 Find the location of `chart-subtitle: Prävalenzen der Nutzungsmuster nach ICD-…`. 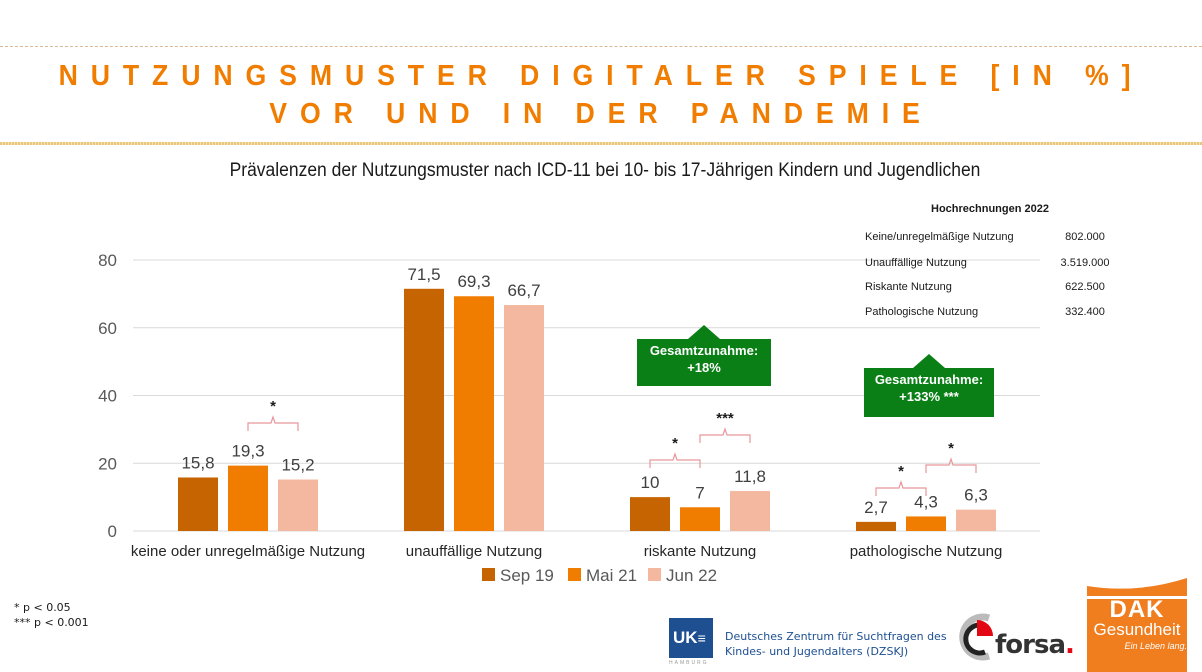

chart-subtitle: Prävalenzen der Nutzungsmuster nach ICD-… is located at coordinates (605, 170).